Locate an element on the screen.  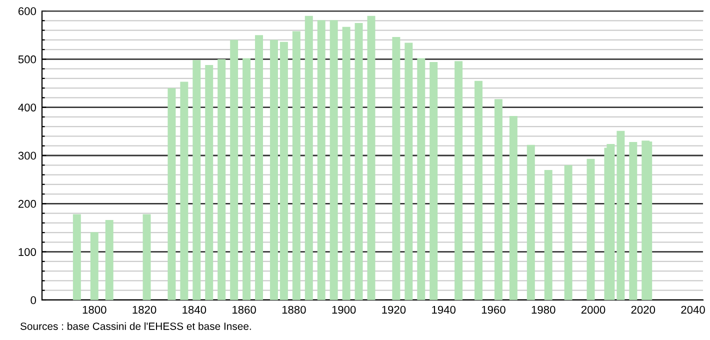
x-tick-label: 1840 is located at coordinates (194, 310).